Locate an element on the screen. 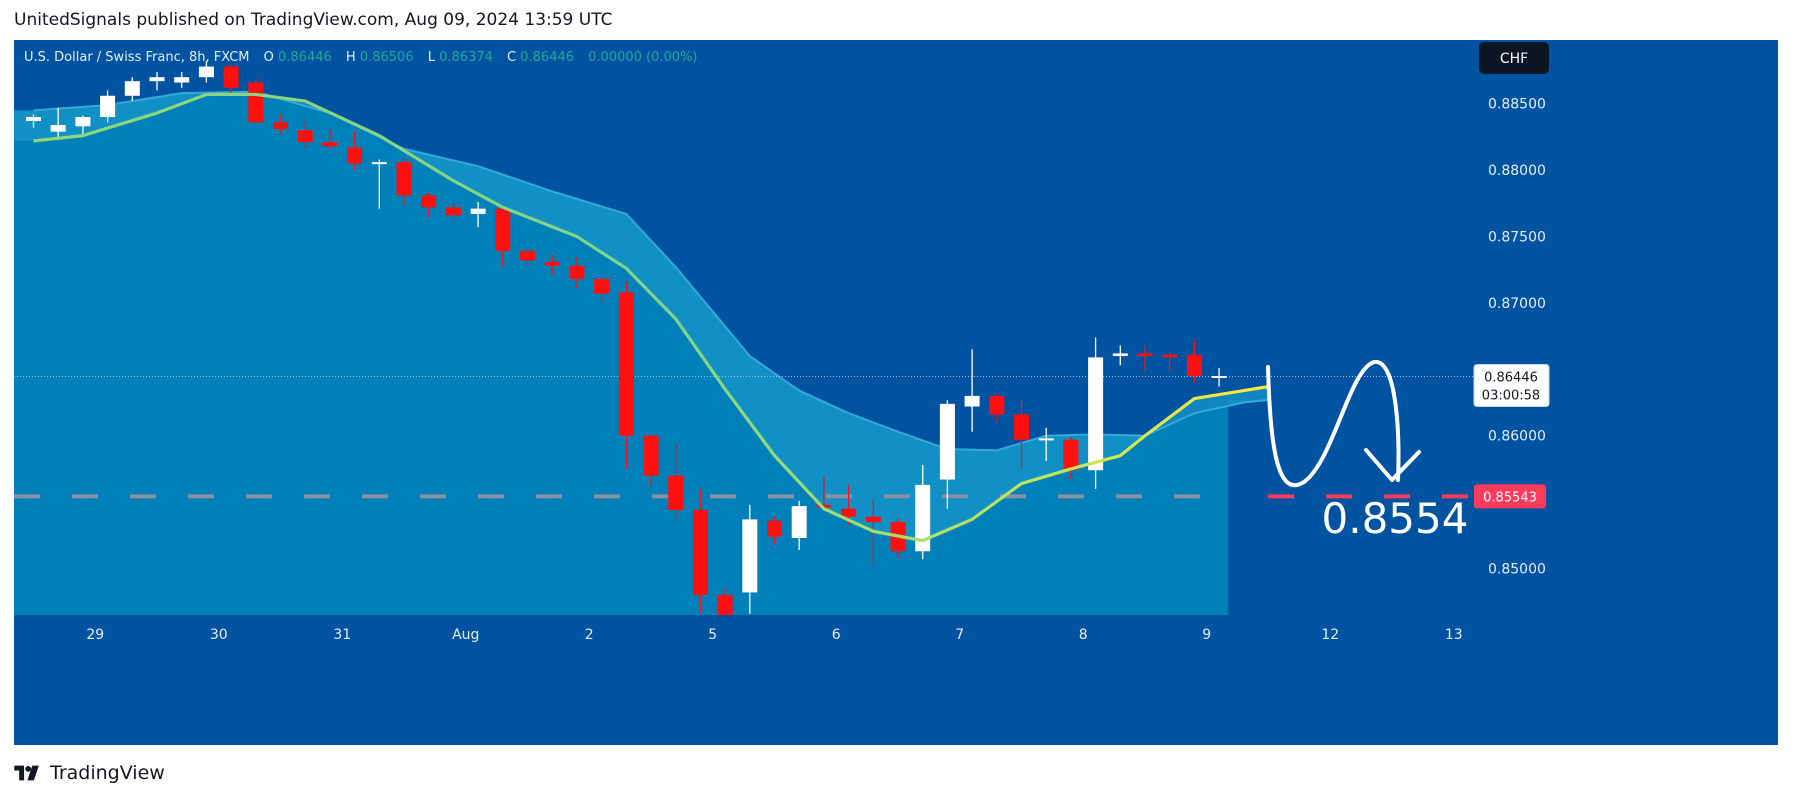 The height and width of the screenshot is (798, 1793). time-axis-tick: 30 is located at coordinates (219, 635).